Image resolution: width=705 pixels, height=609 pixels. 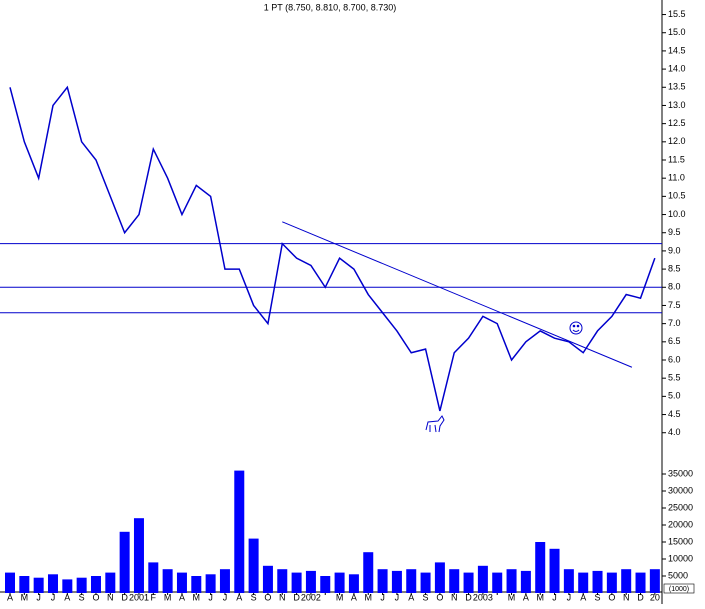 What do you see at coordinates (680, 490) in the screenshot?
I see `y2-tick-label: 30000` at bounding box center [680, 490].